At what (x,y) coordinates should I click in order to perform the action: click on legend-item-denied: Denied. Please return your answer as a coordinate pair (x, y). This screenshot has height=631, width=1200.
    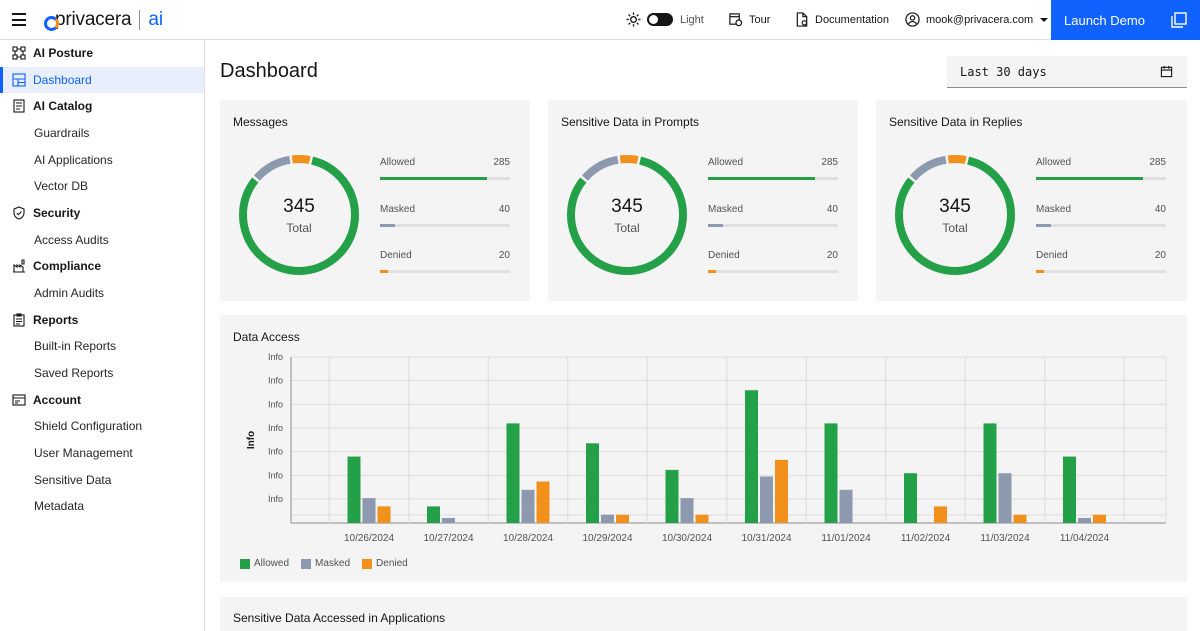
    Looking at the image, I should click on (385, 563).